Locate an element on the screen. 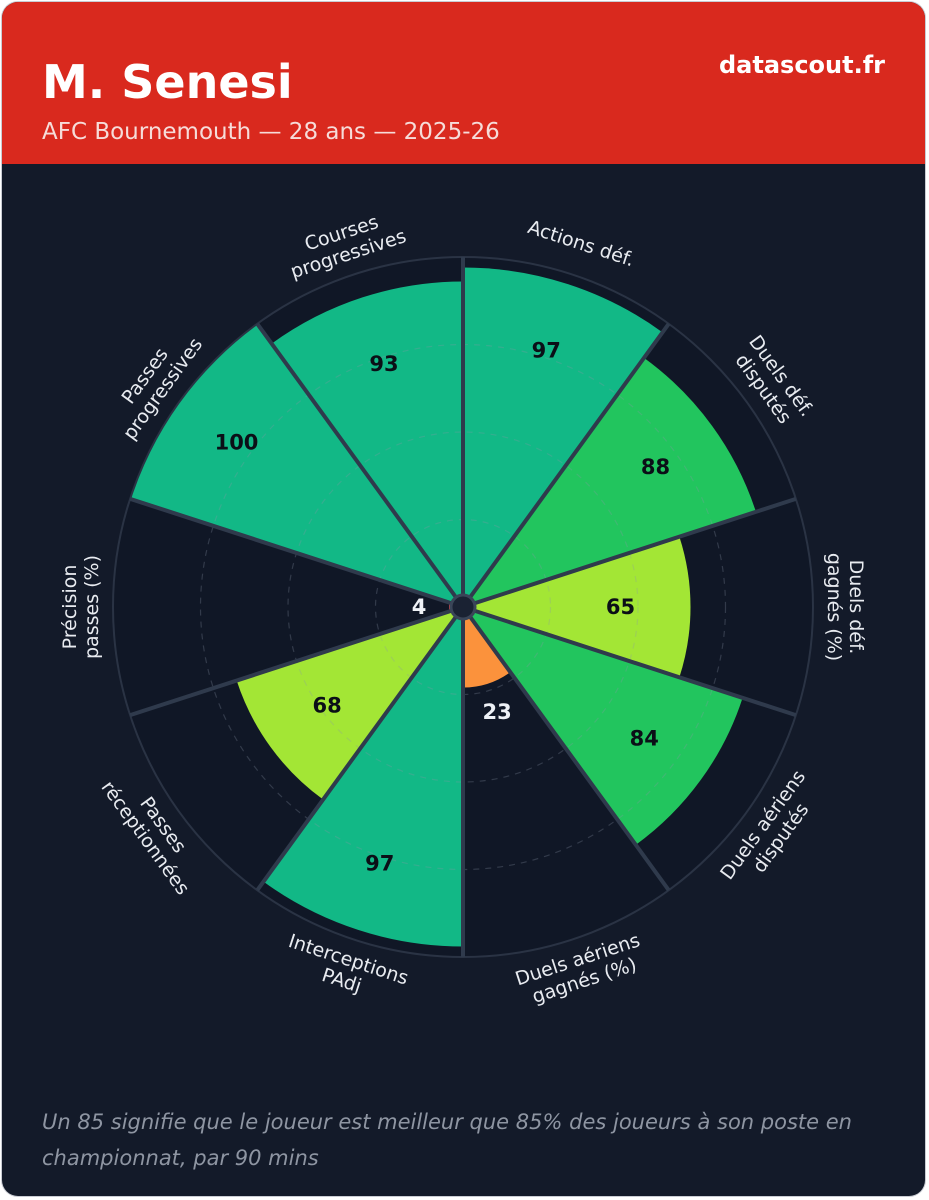 Image resolution: width=929 pixels, height=1200 pixels. value-label-1: 97 is located at coordinates (546, 351).